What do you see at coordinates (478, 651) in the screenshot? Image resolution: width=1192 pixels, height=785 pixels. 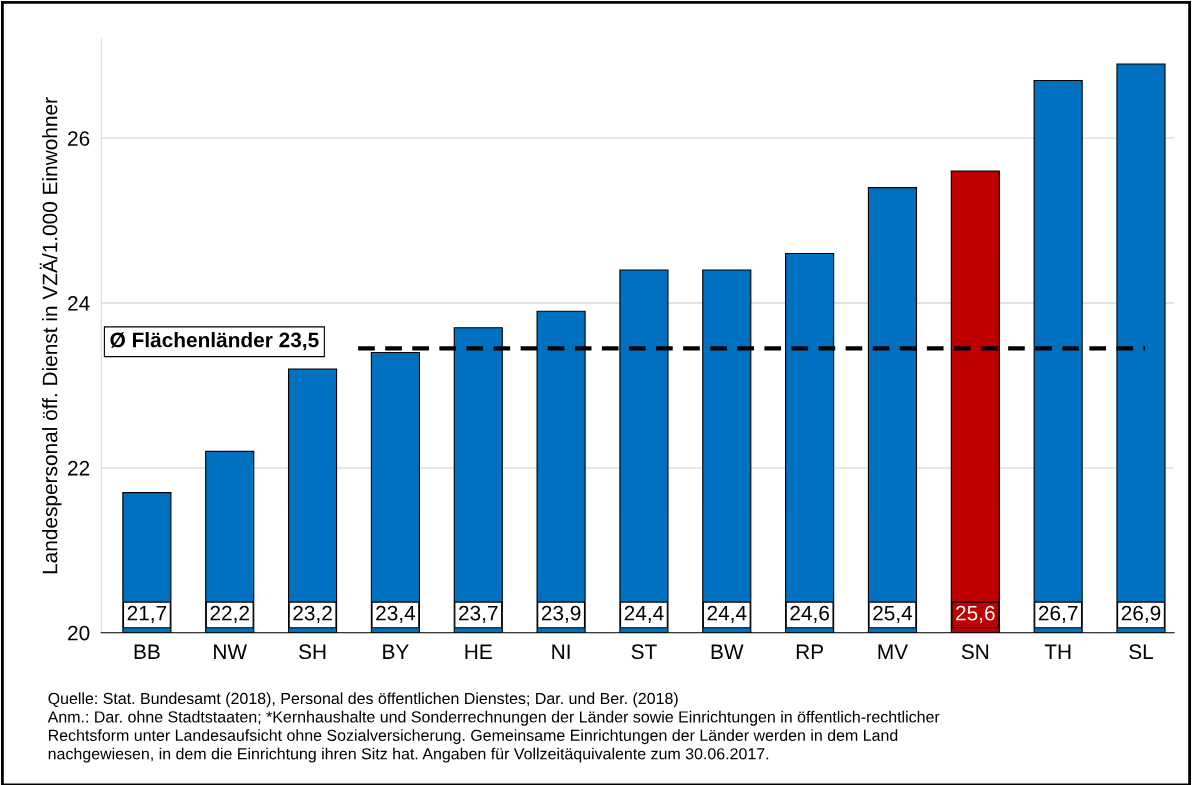 I see `x-tick-label: HE` at bounding box center [478, 651].